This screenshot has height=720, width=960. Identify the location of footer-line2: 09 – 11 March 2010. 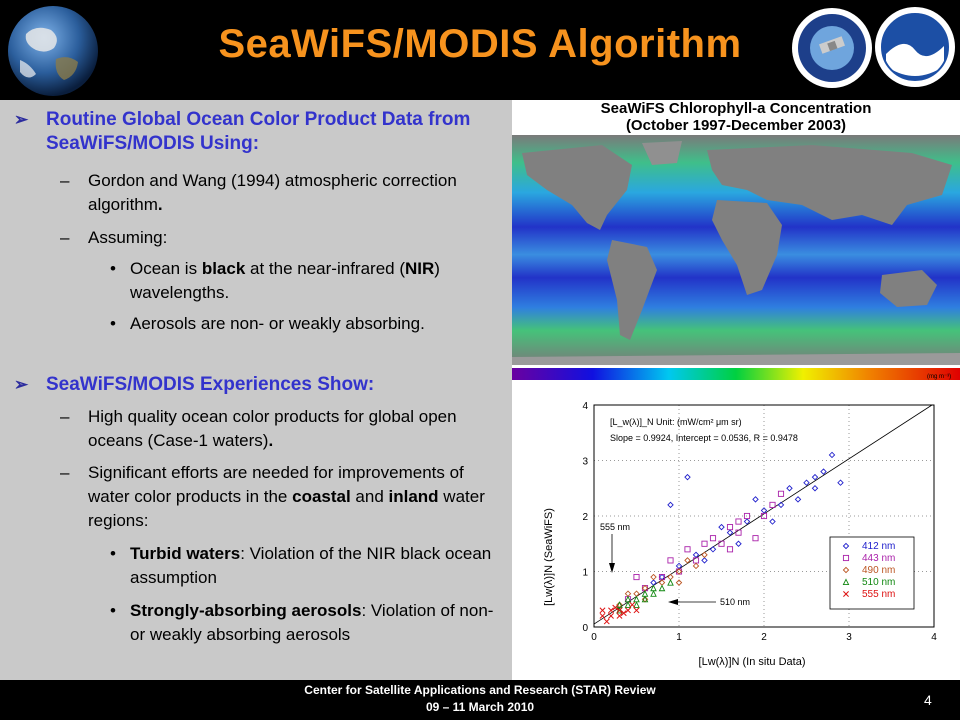
(480, 707).